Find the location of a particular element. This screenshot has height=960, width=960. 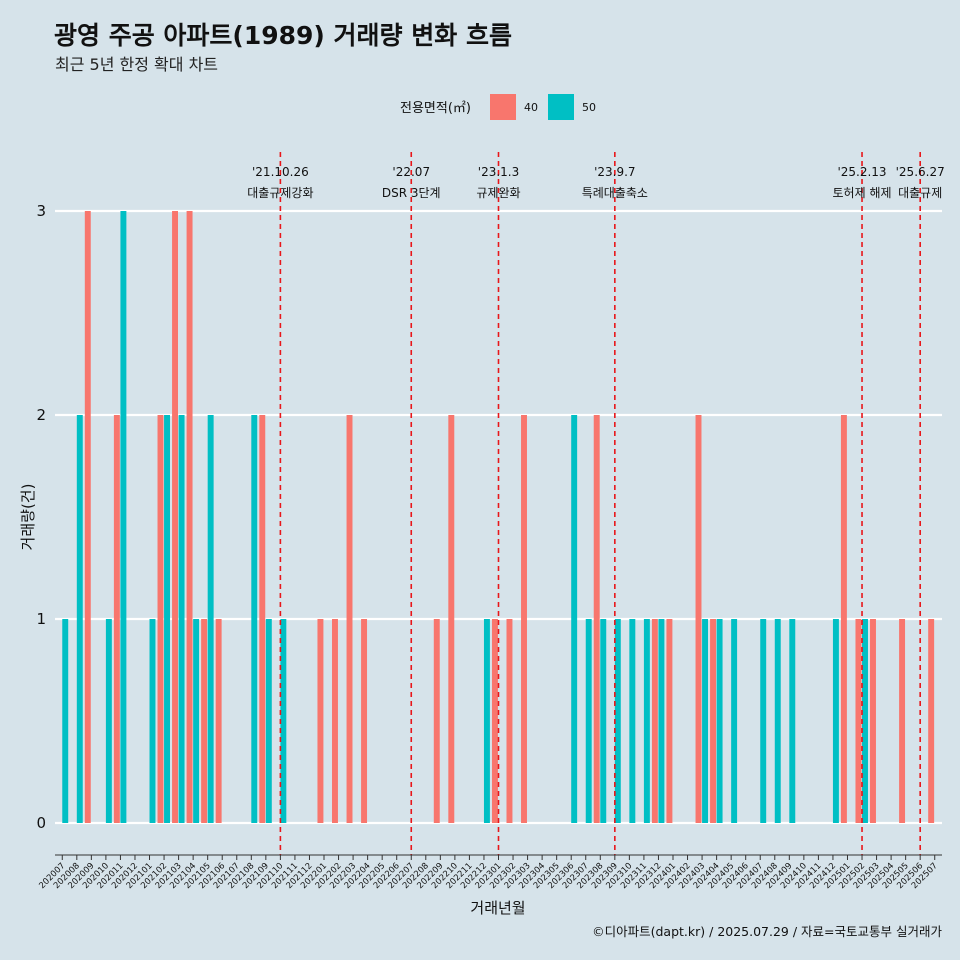

x-axis-label: 거래년월 is located at coordinates (497, 908).